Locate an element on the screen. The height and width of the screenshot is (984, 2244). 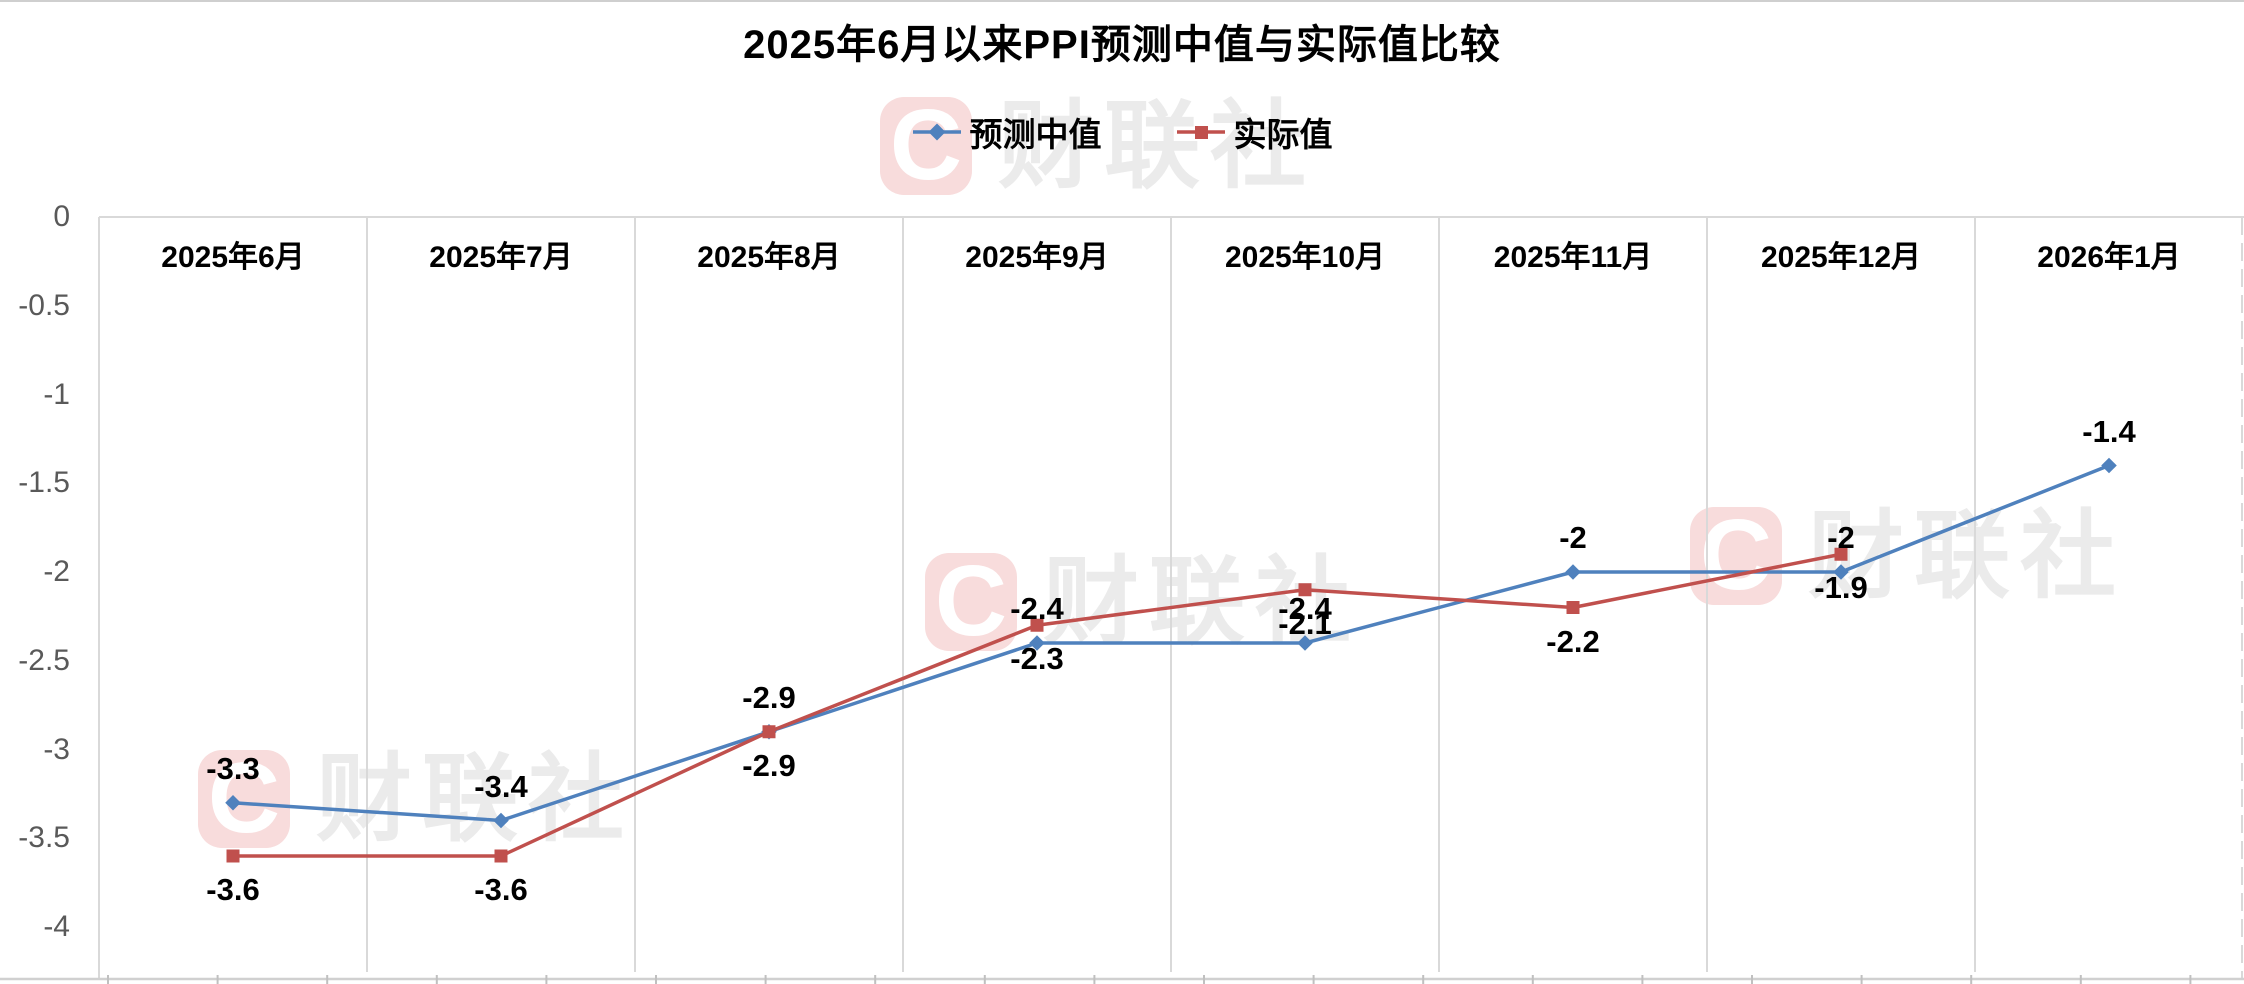
legend: 预测中值 实际值 is located at coordinates (1122, 132).